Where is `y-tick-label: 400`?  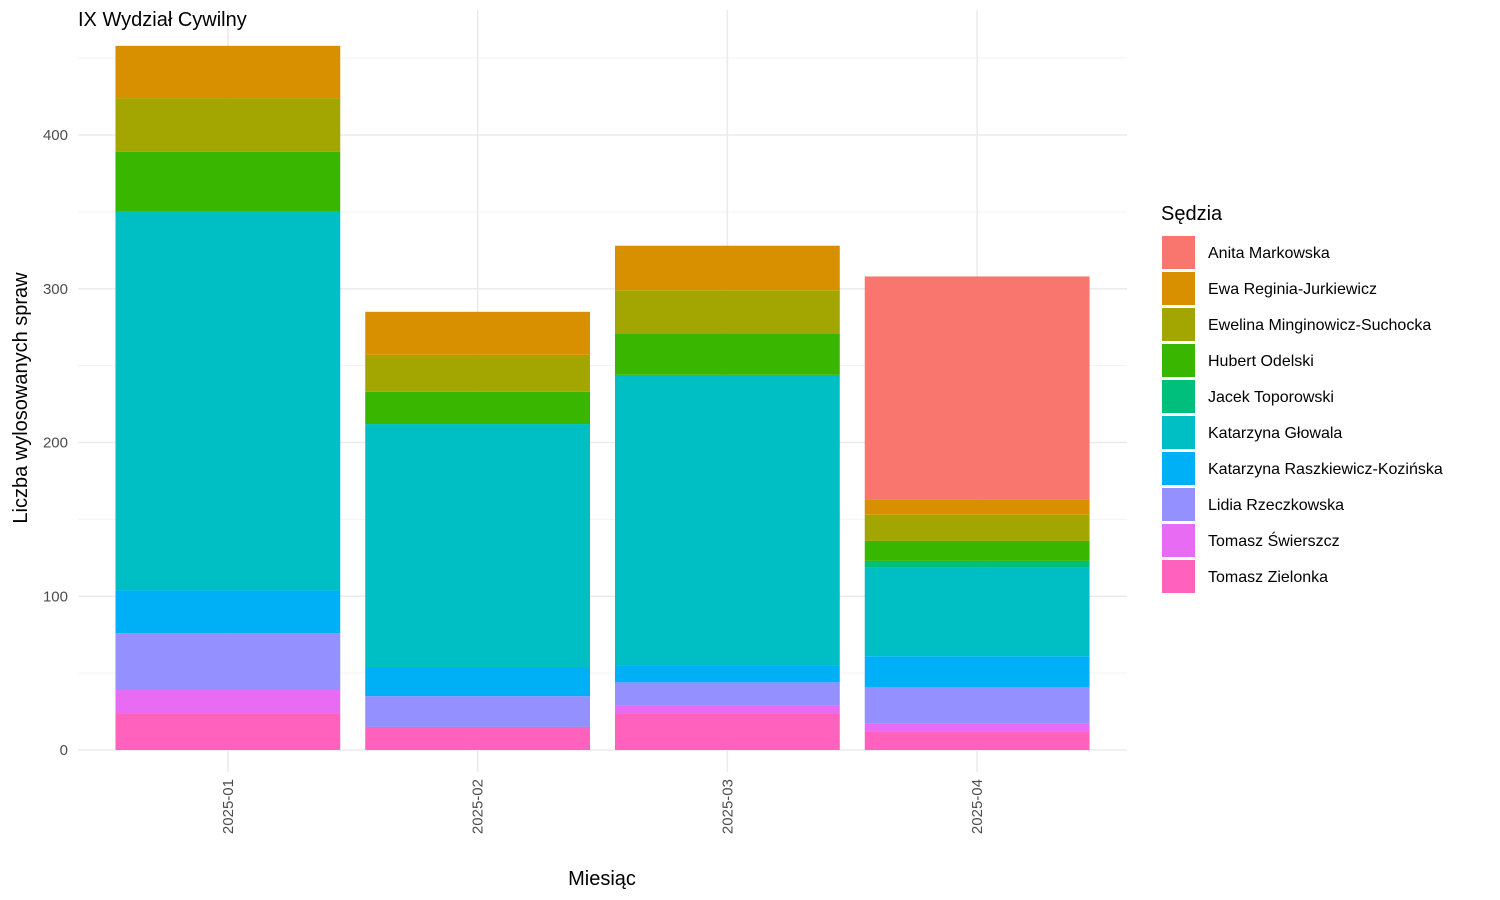 y-tick-label: 400 is located at coordinates (55, 135).